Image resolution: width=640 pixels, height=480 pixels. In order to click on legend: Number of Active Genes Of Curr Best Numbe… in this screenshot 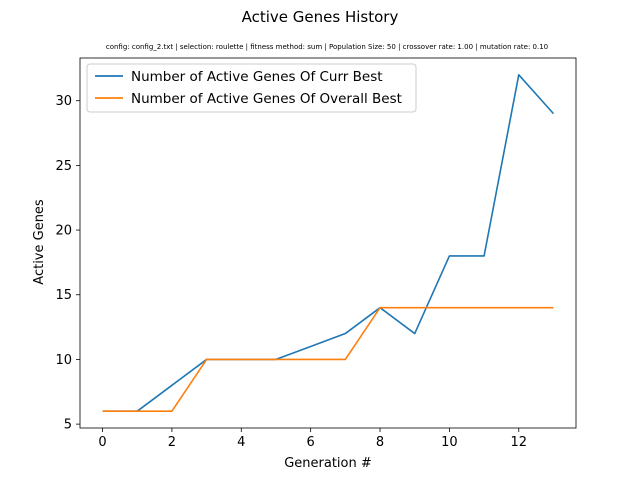, I will do `click(251, 88)`.